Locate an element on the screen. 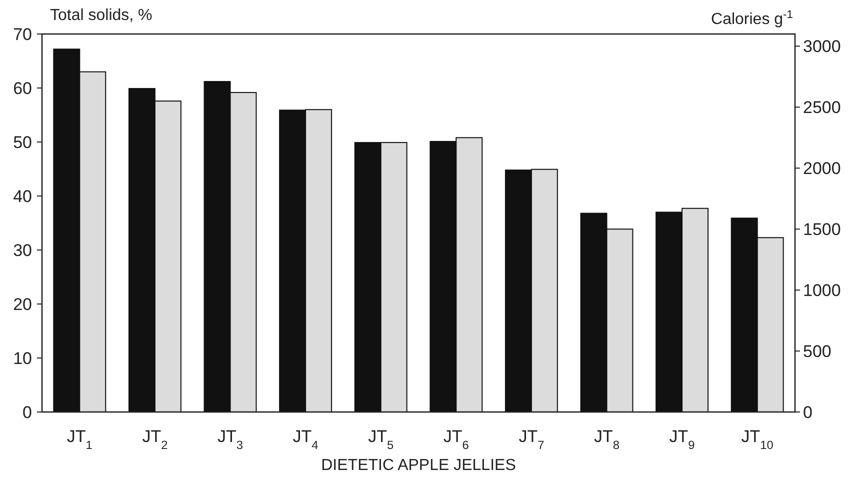 This screenshot has height=479, width=857. y-axis-title: Total solids, % is located at coordinates (101, 15).